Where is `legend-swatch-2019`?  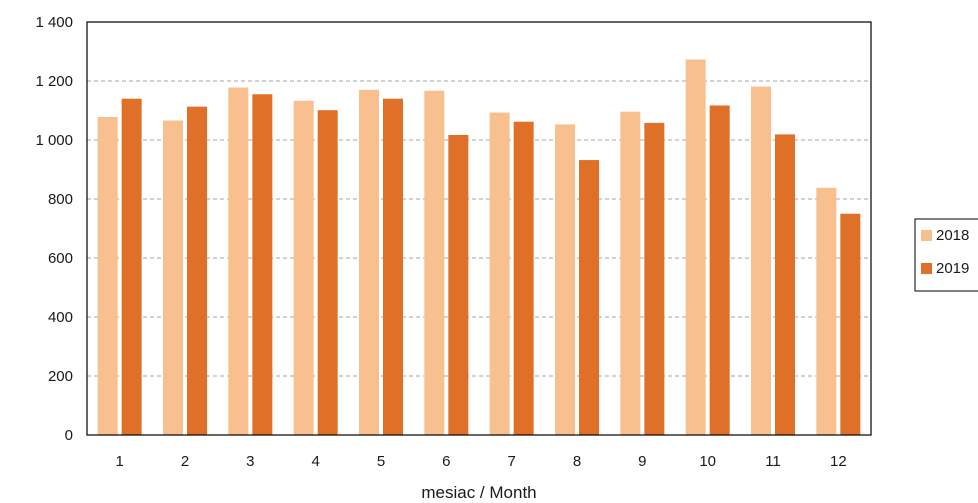
legend-swatch-2019 is located at coordinates (926, 268).